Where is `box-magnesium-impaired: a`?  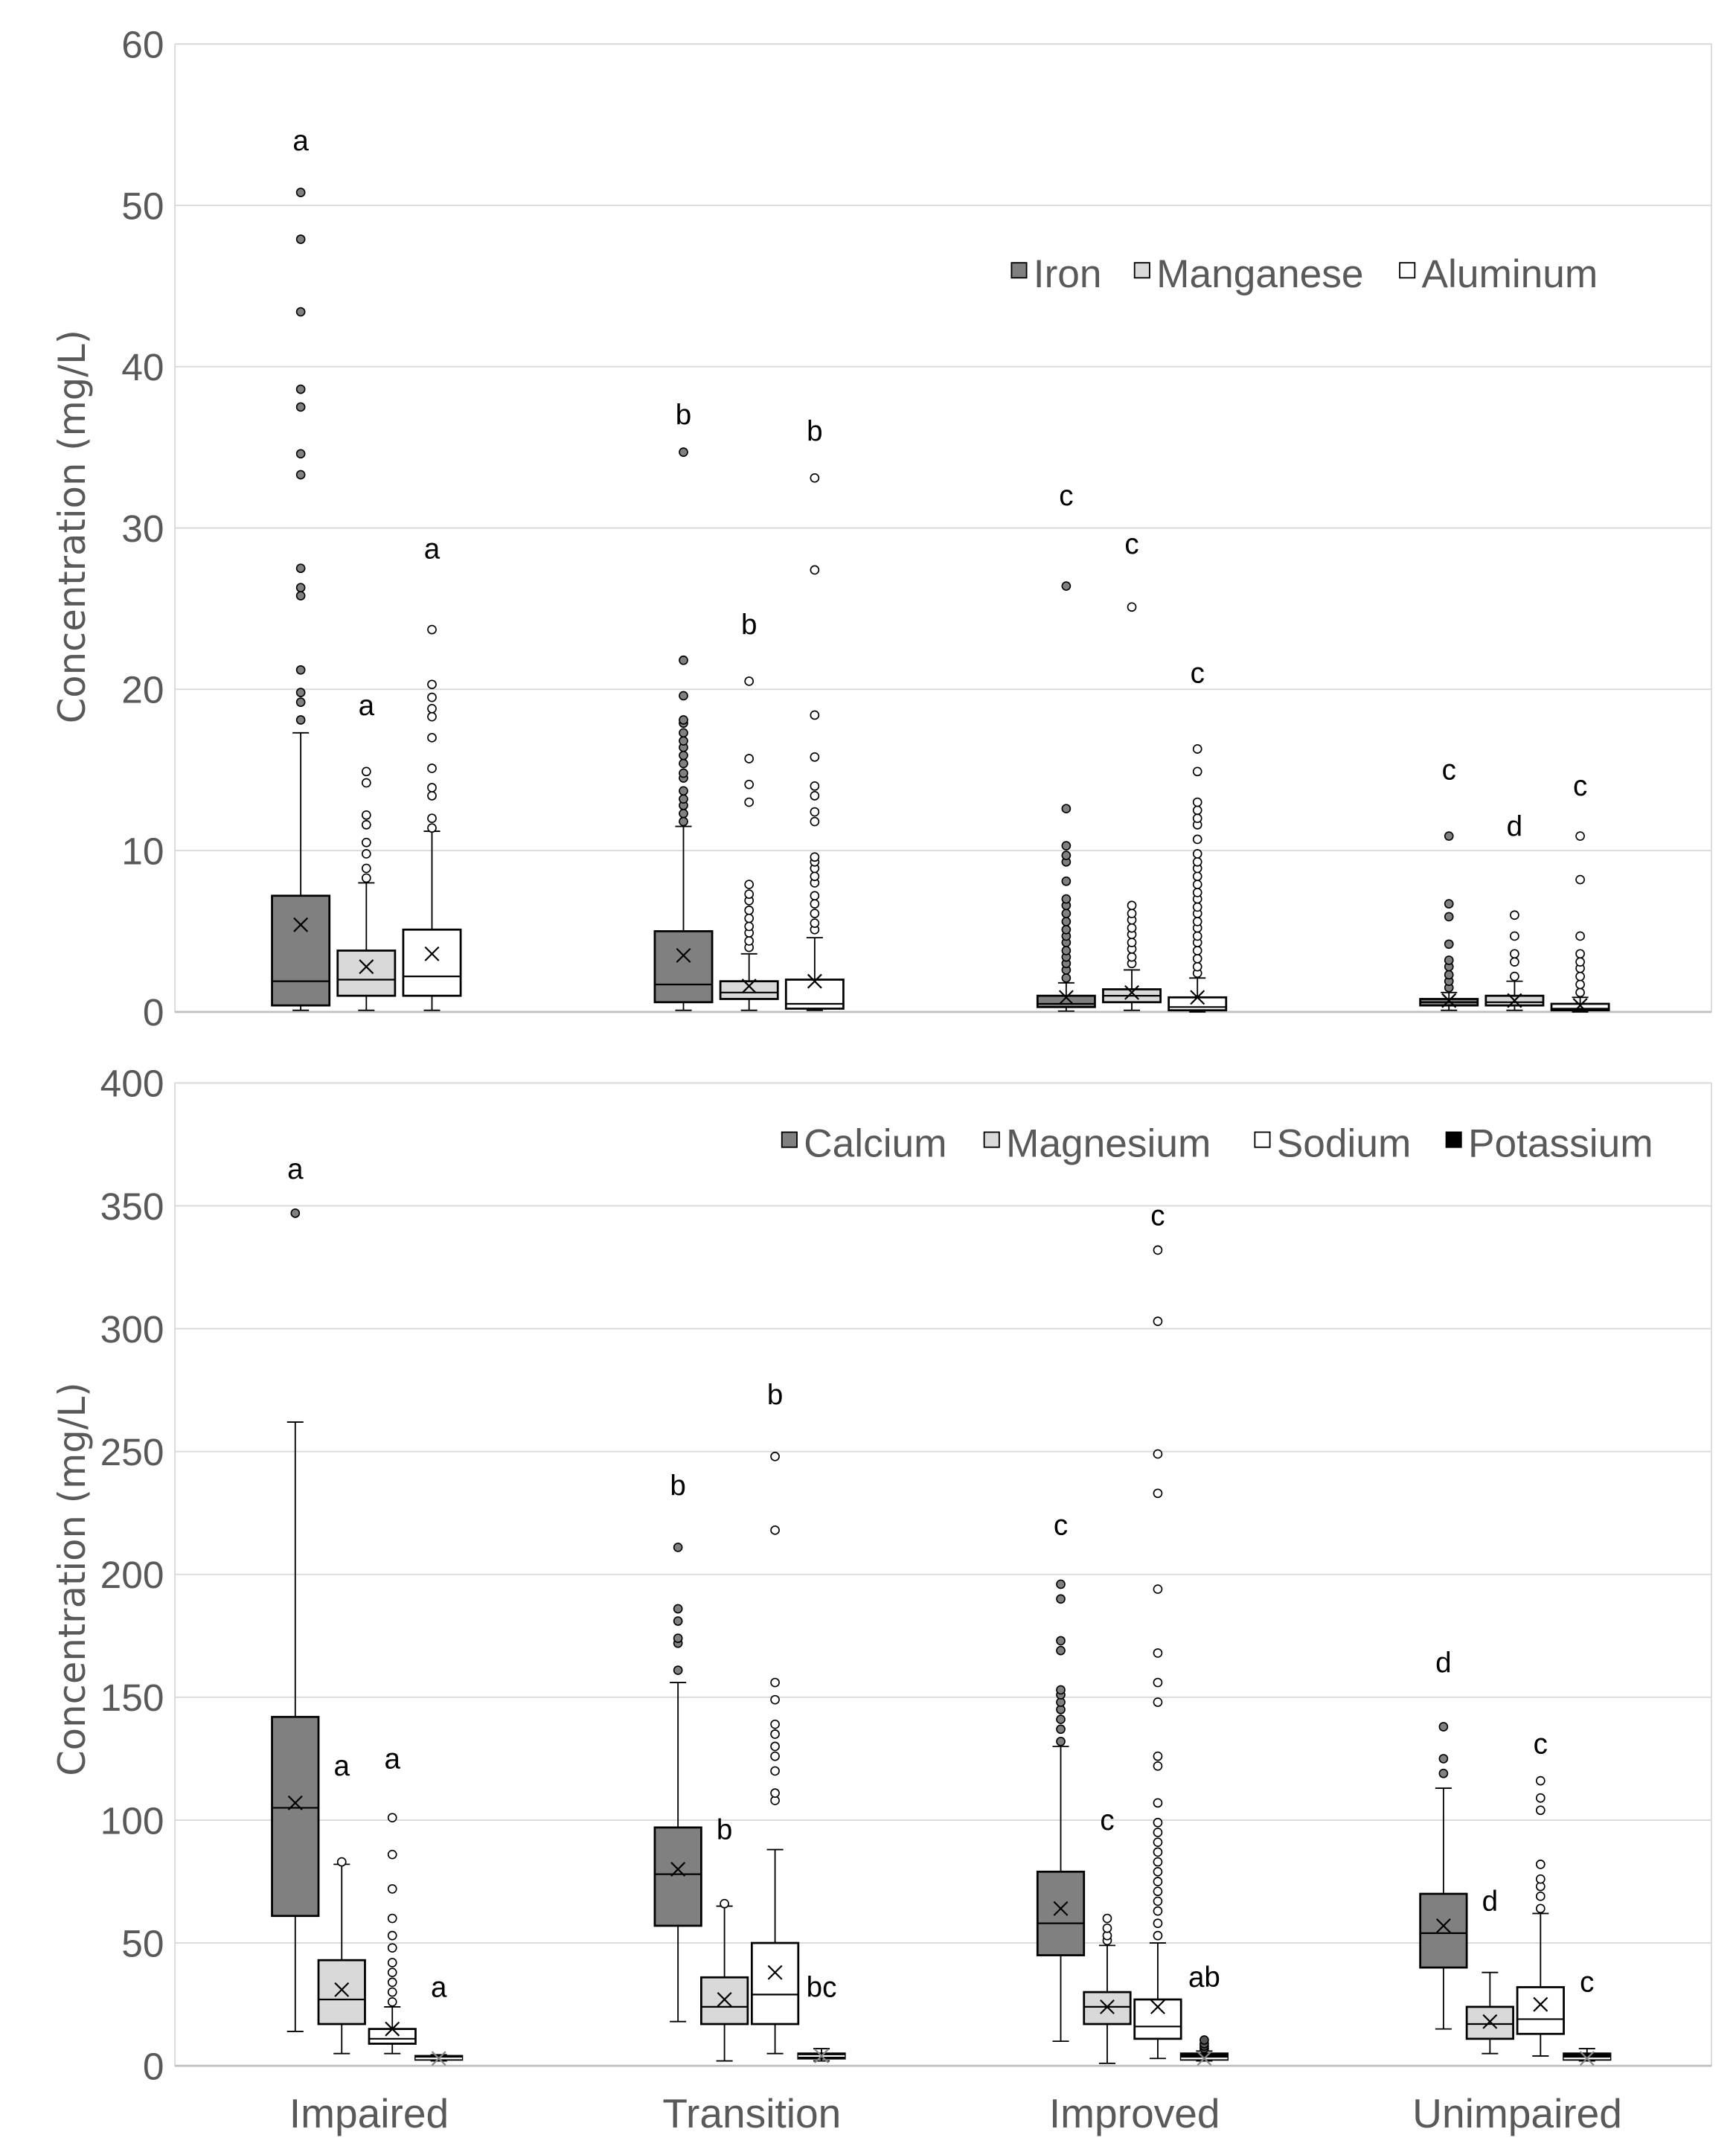 box-magnesium-impaired: a is located at coordinates (342, 1902).